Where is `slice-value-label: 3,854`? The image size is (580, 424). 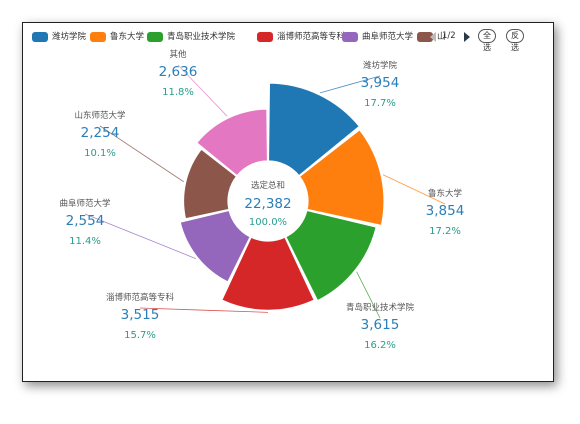
slice-value-label: 3,854 is located at coordinates (445, 211).